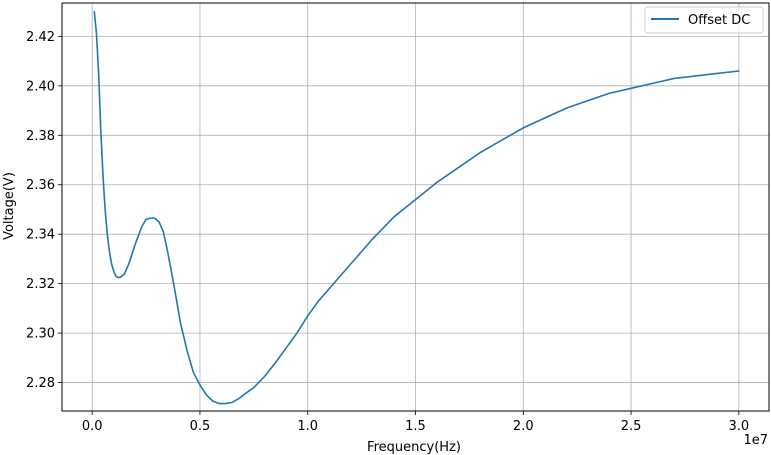  What do you see at coordinates (92, 426) in the screenshot?
I see `x-tick-label: 0.0` at bounding box center [92, 426].